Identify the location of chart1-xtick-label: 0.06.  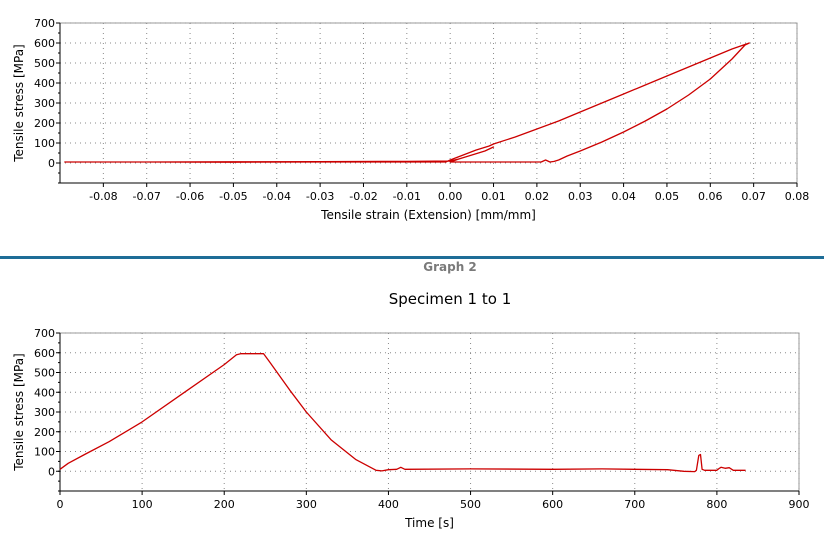
(710, 196).